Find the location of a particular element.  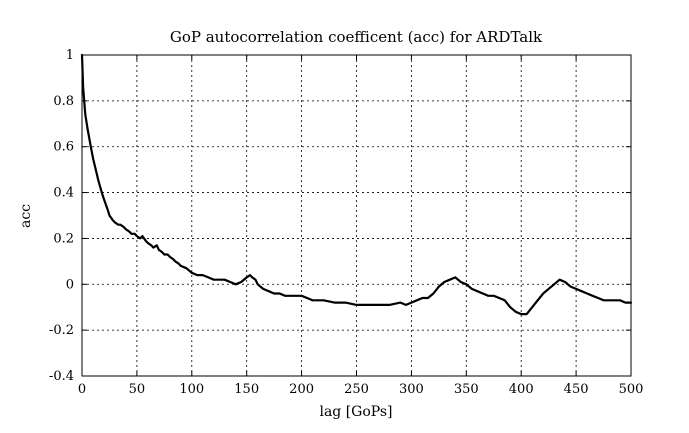

x-tick-label: 250 is located at coordinates (356, 389).